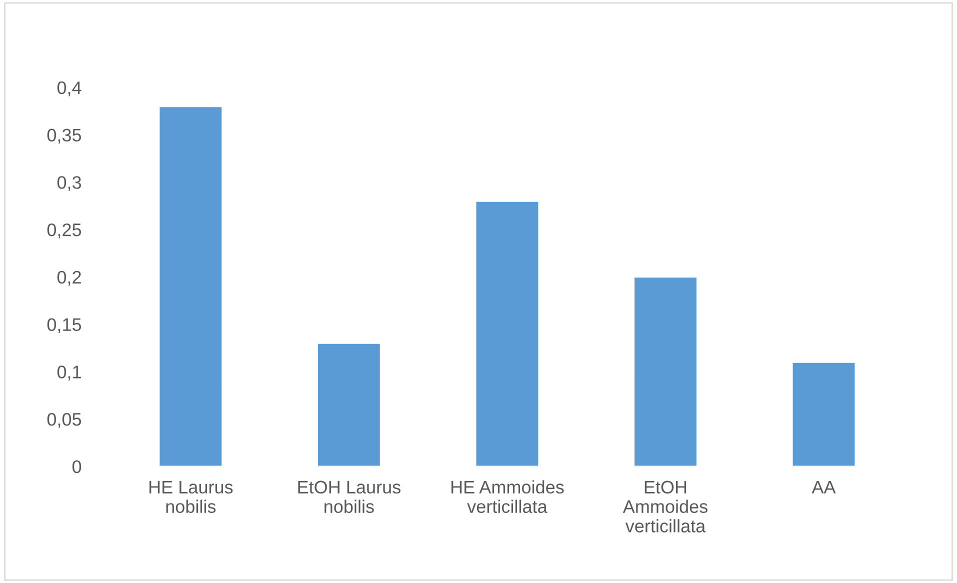 The width and height of the screenshot is (957, 583). Describe the element at coordinates (69, 88) in the screenshot. I see `y-tick-label: 0,4` at that location.